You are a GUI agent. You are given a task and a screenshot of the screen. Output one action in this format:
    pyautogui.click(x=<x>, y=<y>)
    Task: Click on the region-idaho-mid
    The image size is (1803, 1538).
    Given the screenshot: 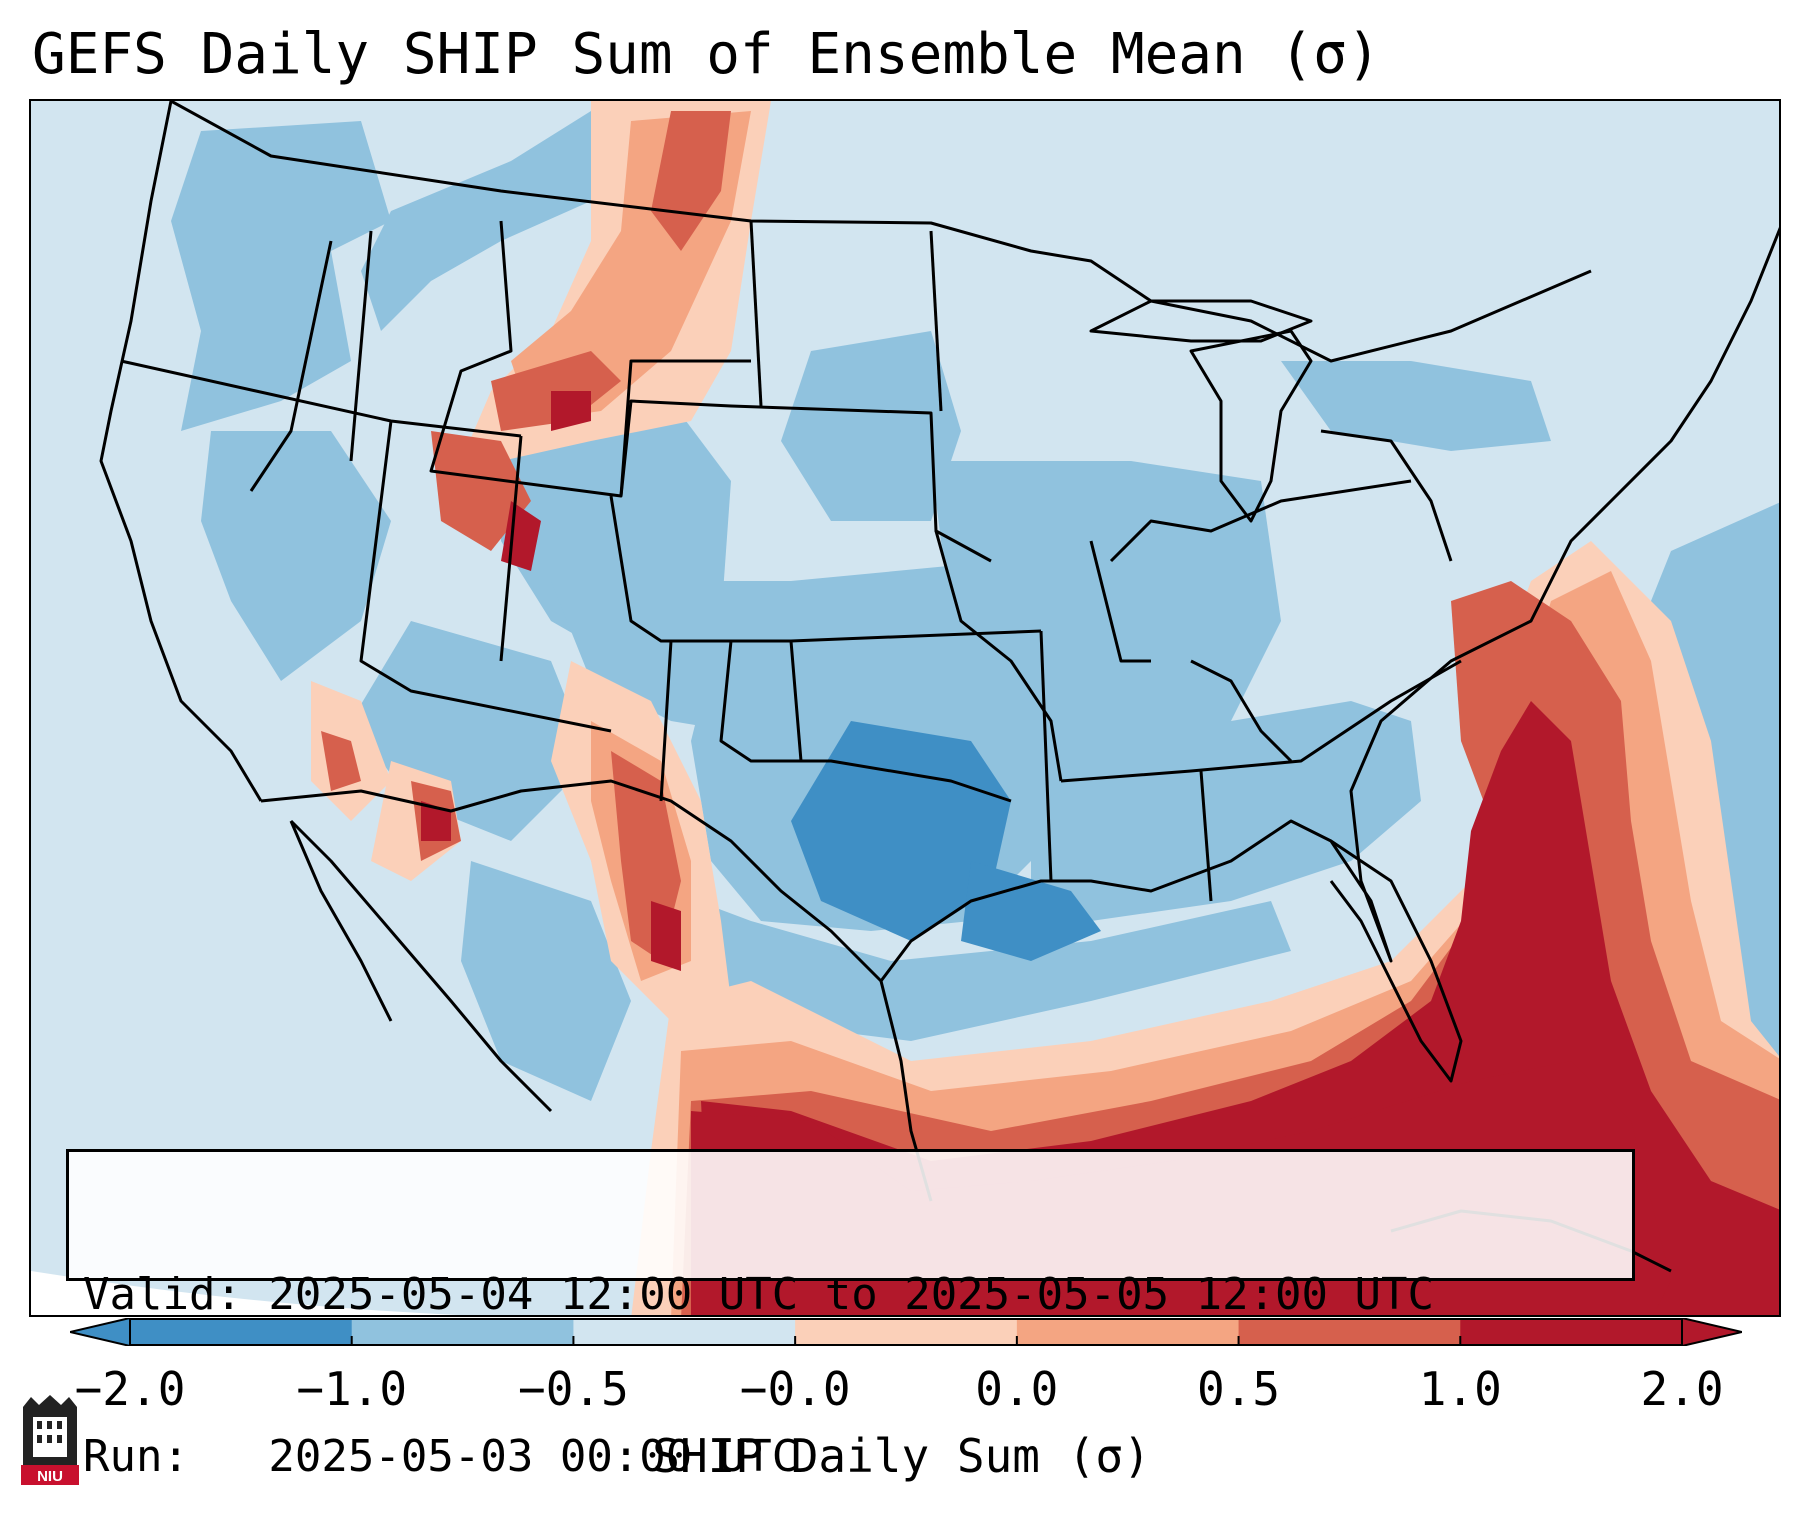 What is the action you would take?
    pyautogui.click(x=481, y=491)
    